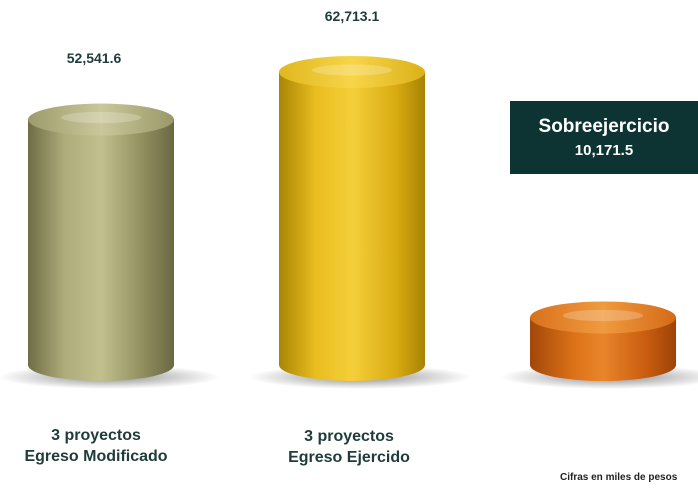 The height and width of the screenshot is (489, 698). What do you see at coordinates (94, 58) in the screenshot?
I see `value-label-egreso-modificado: 52,541.6` at bounding box center [94, 58].